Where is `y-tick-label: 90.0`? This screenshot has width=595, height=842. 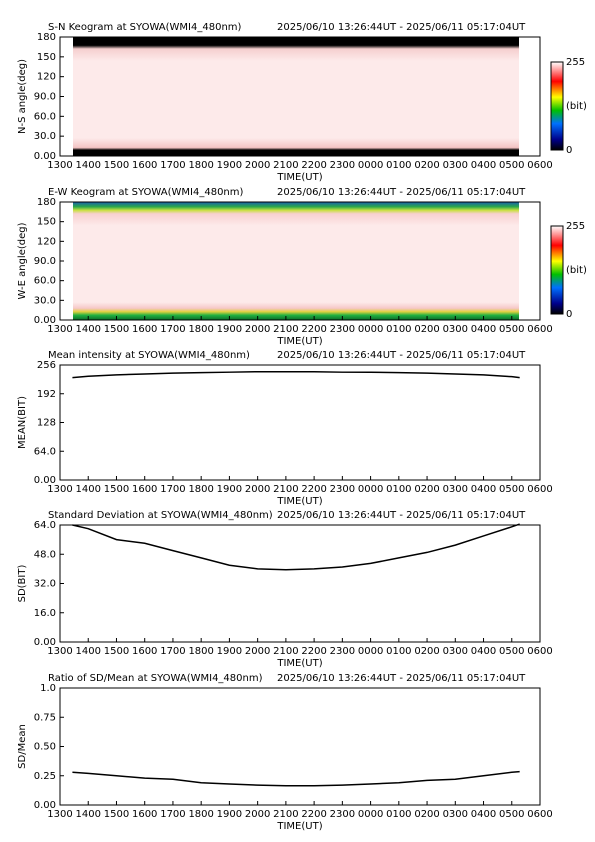
y-tick-label: 90.0 is located at coordinates (45, 97).